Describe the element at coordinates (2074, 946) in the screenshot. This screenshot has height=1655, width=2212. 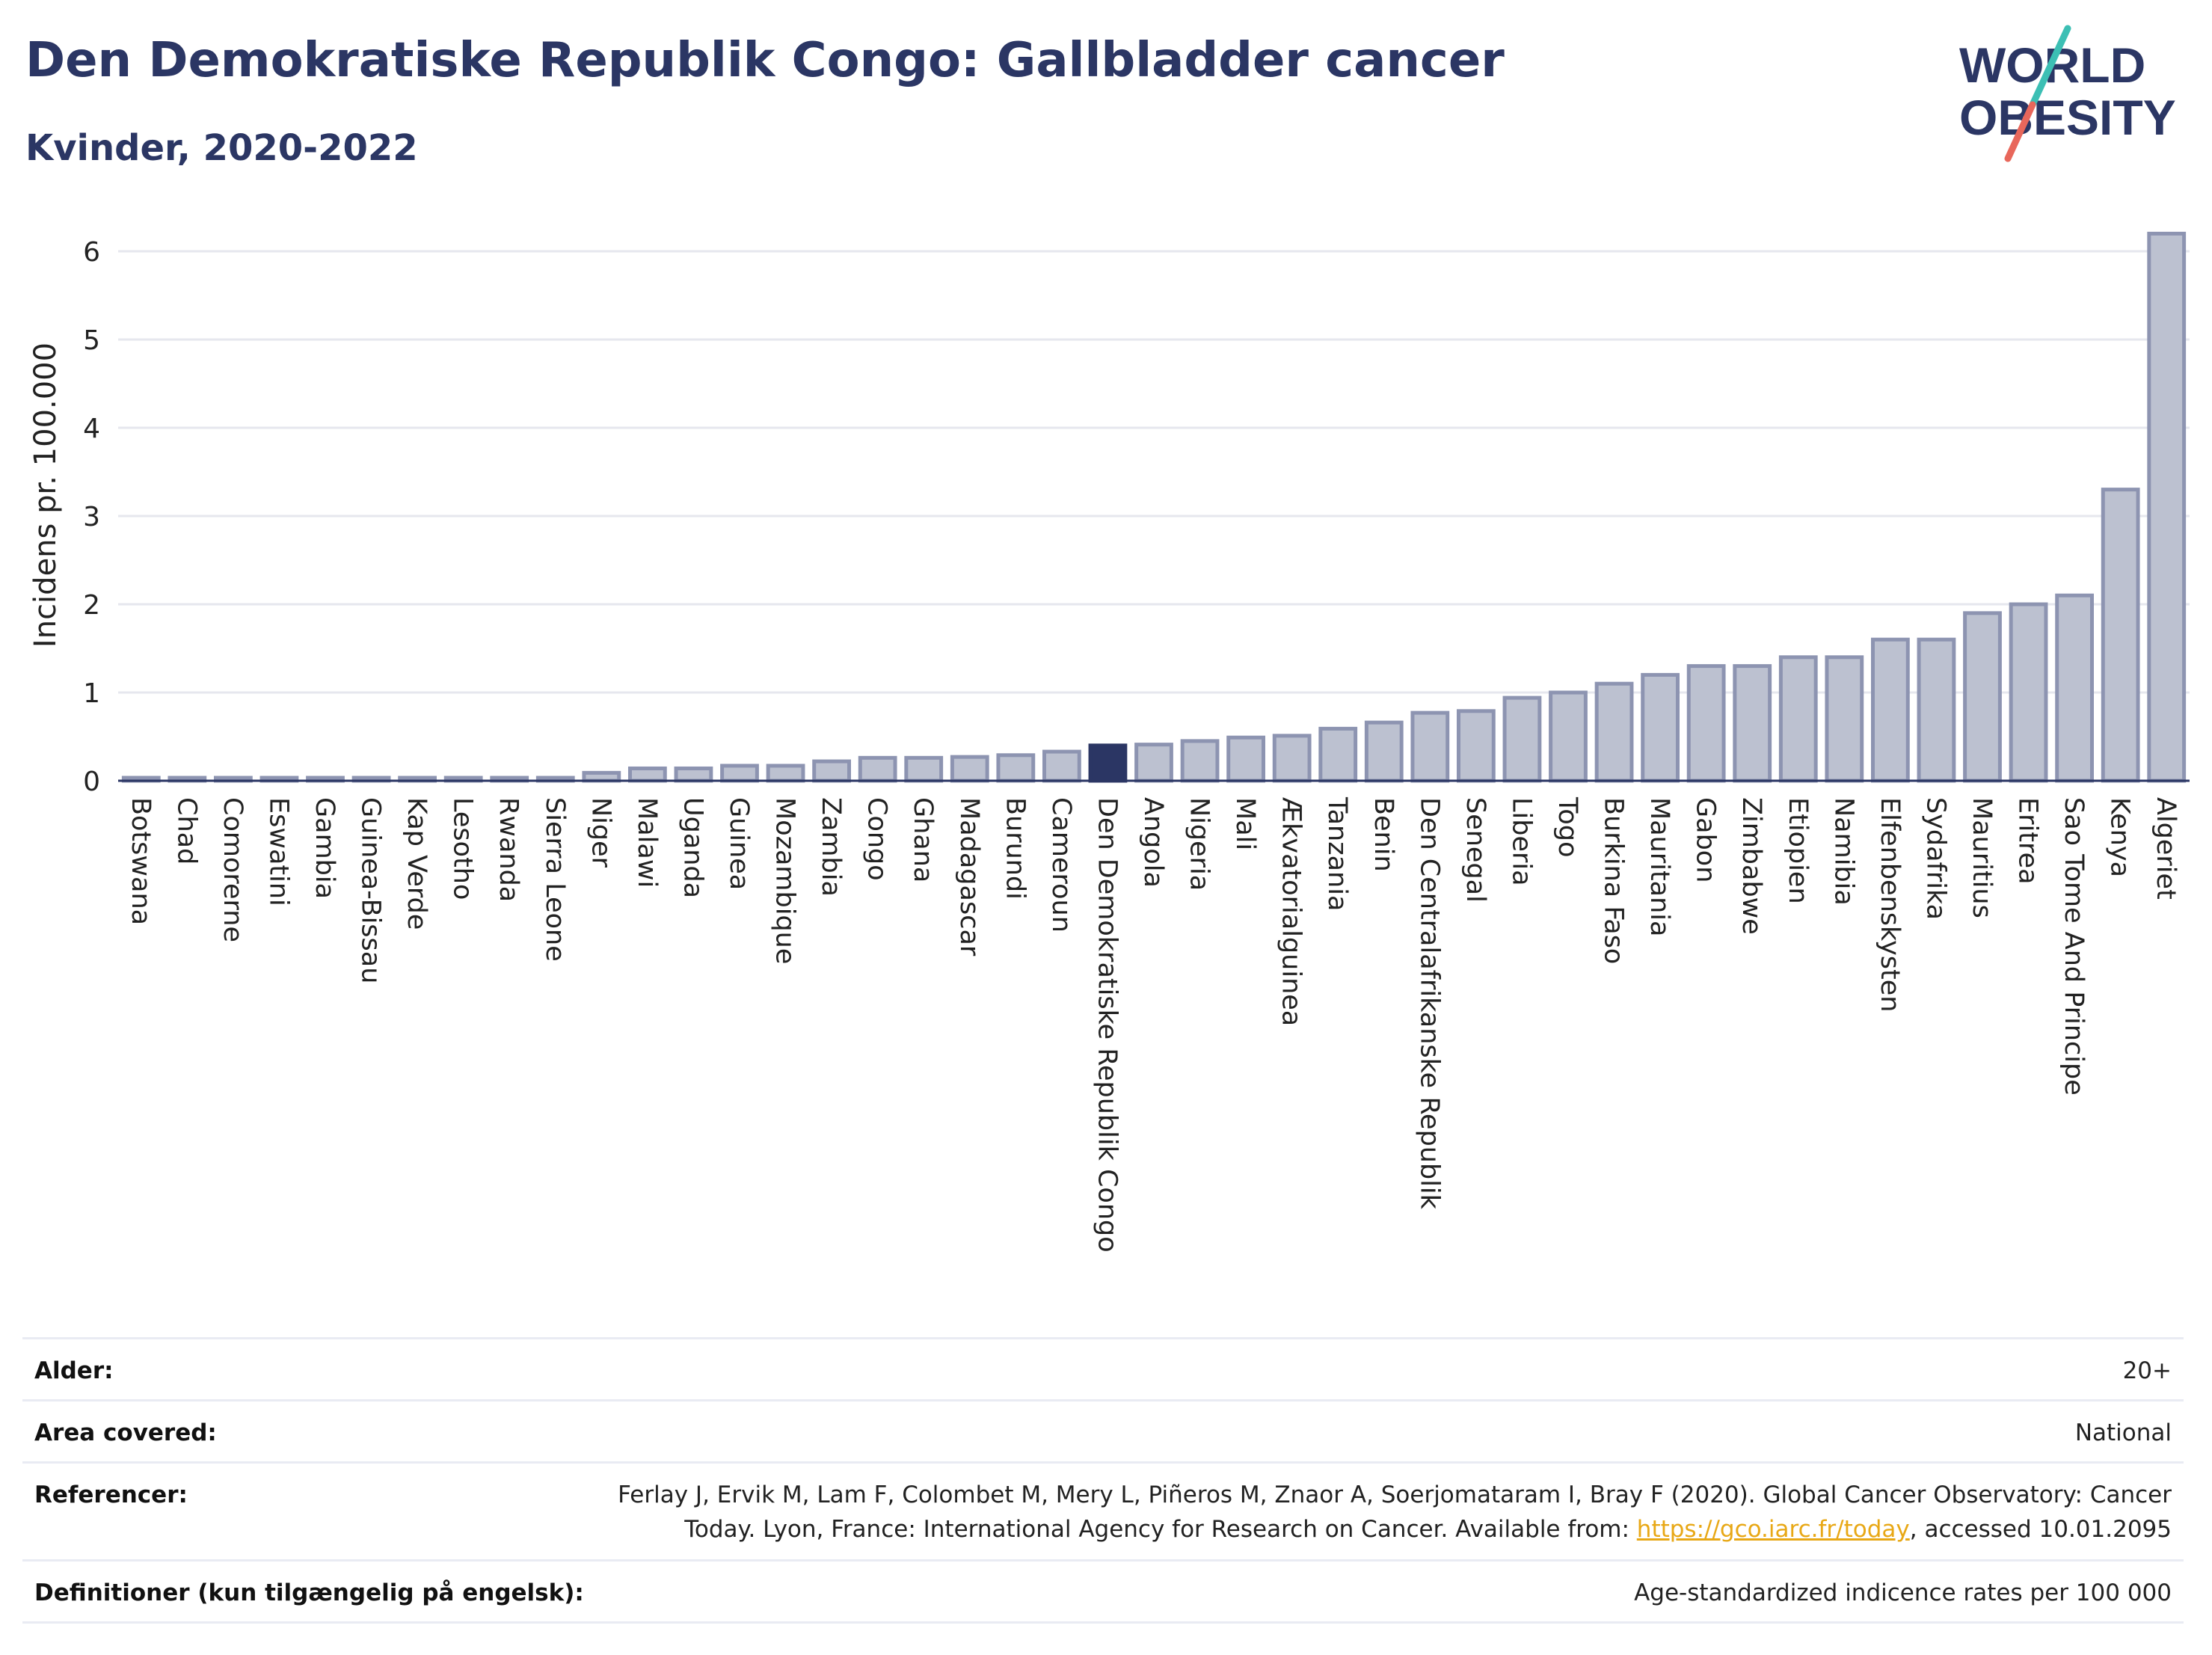
I see `x-tick-label: Sao Tome And Principe` at that location.